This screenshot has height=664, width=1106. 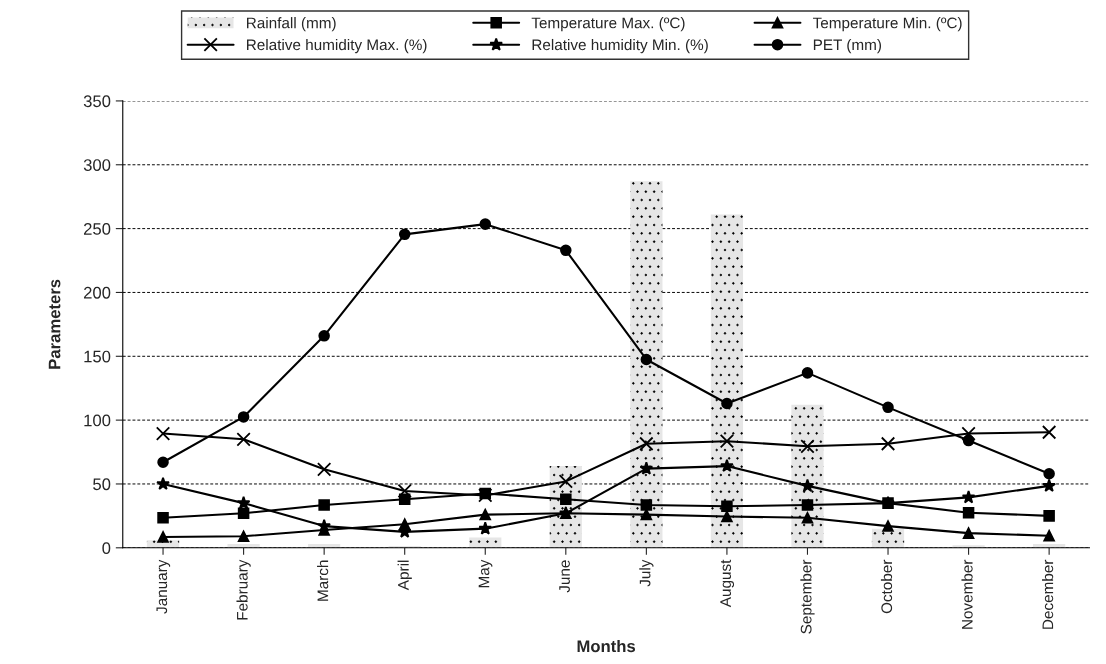 What do you see at coordinates (97, 292) in the screenshot?
I see `y-tick-label: 200` at bounding box center [97, 292].